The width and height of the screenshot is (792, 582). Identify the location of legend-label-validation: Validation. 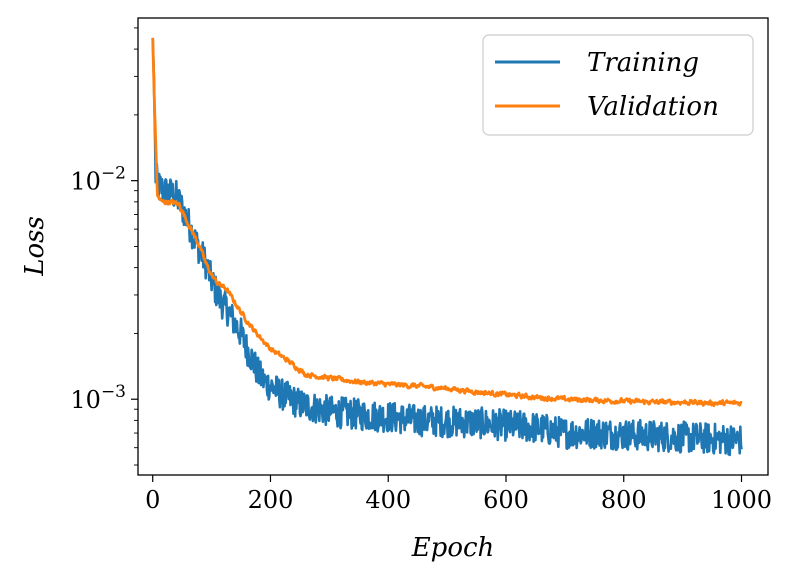
(653, 107).